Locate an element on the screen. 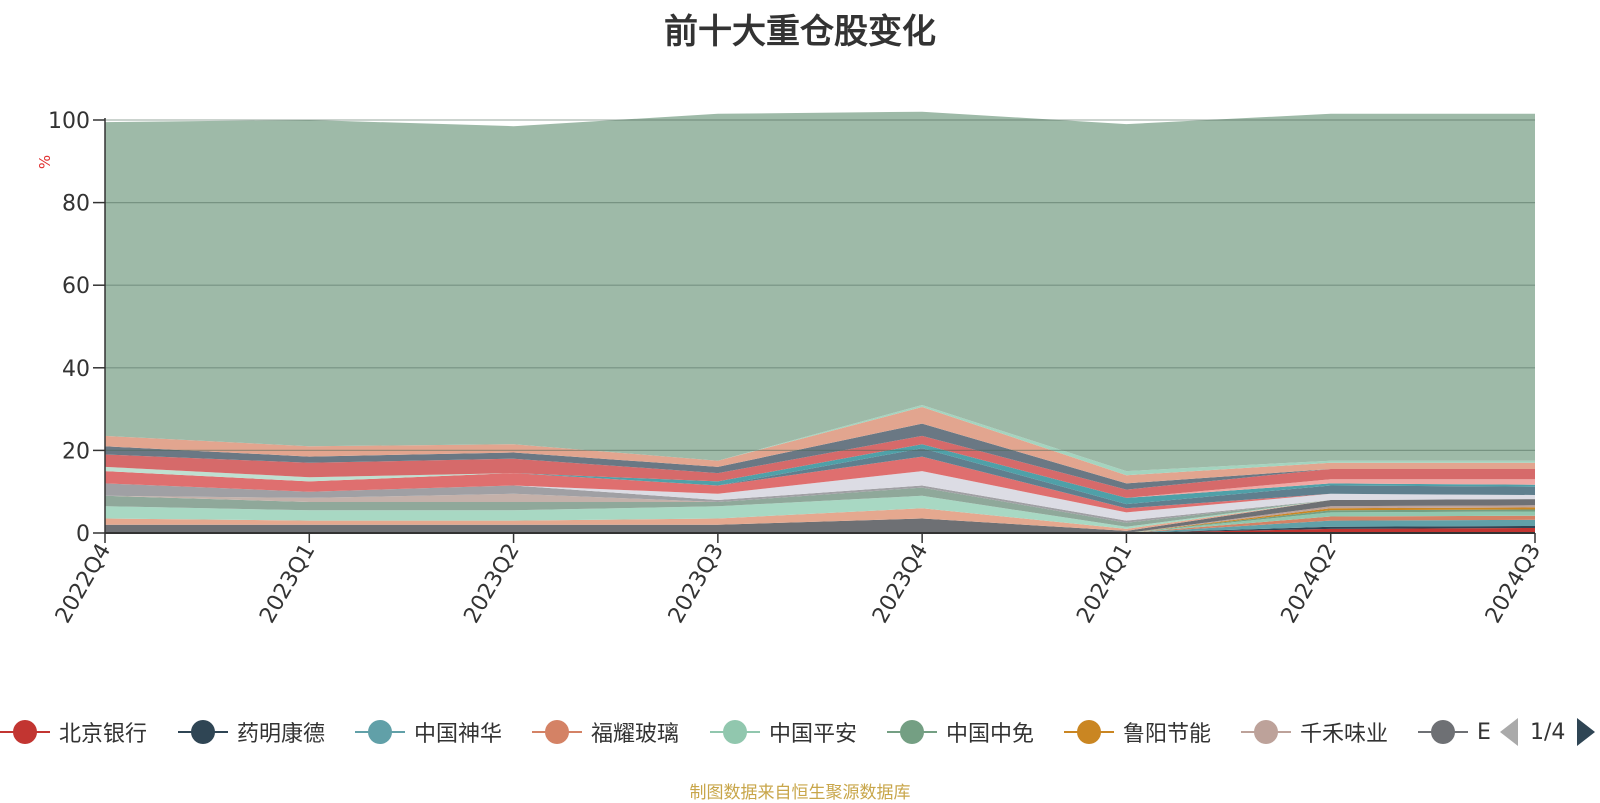 The height and width of the screenshot is (803, 1600). legend-item: 药明康德 is located at coordinates (251, 732).